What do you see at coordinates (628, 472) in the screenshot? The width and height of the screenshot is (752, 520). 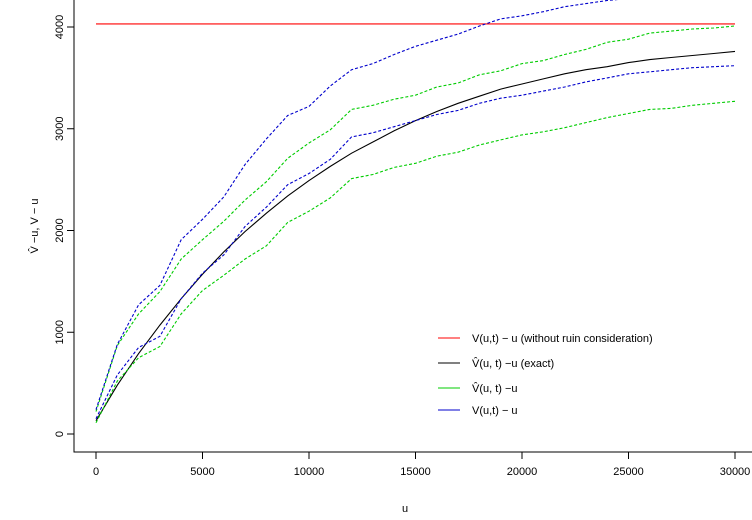 I see `x-tick-label: 25000` at bounding box center [628, 472].